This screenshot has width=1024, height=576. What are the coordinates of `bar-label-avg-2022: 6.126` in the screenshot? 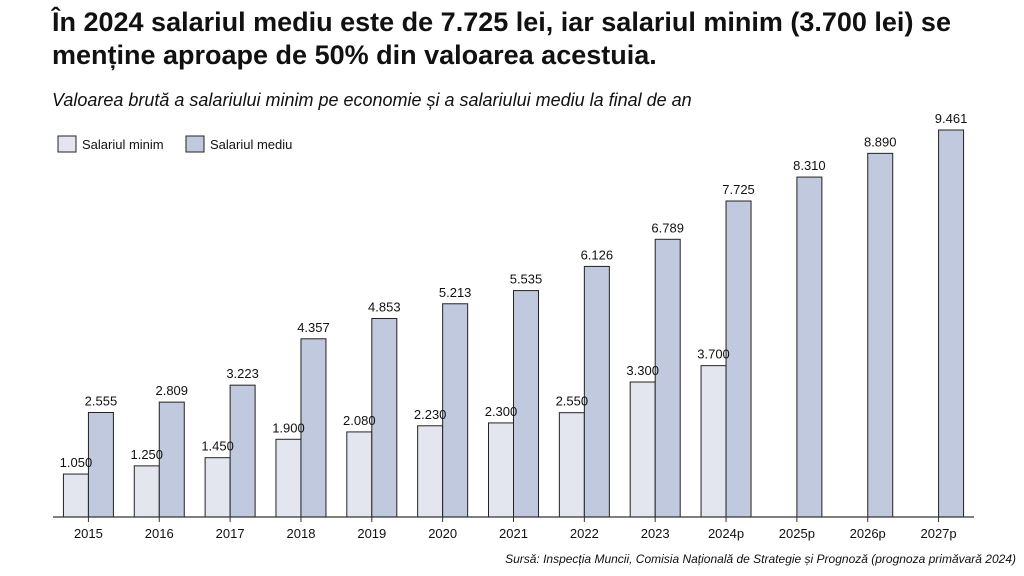 It's located at (597, 254).